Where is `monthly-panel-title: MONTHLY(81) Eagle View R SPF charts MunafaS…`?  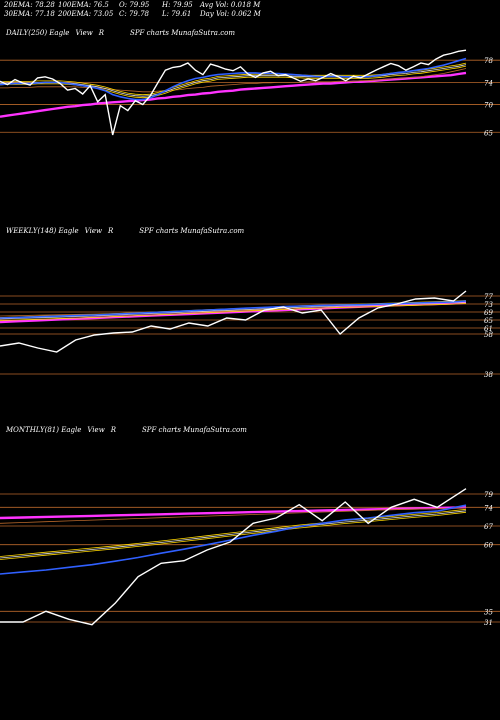 monthly-panel-title: MONTHLY(81) Eagle View R SPF charts MunafaS… is located at coordinates (129, 430).